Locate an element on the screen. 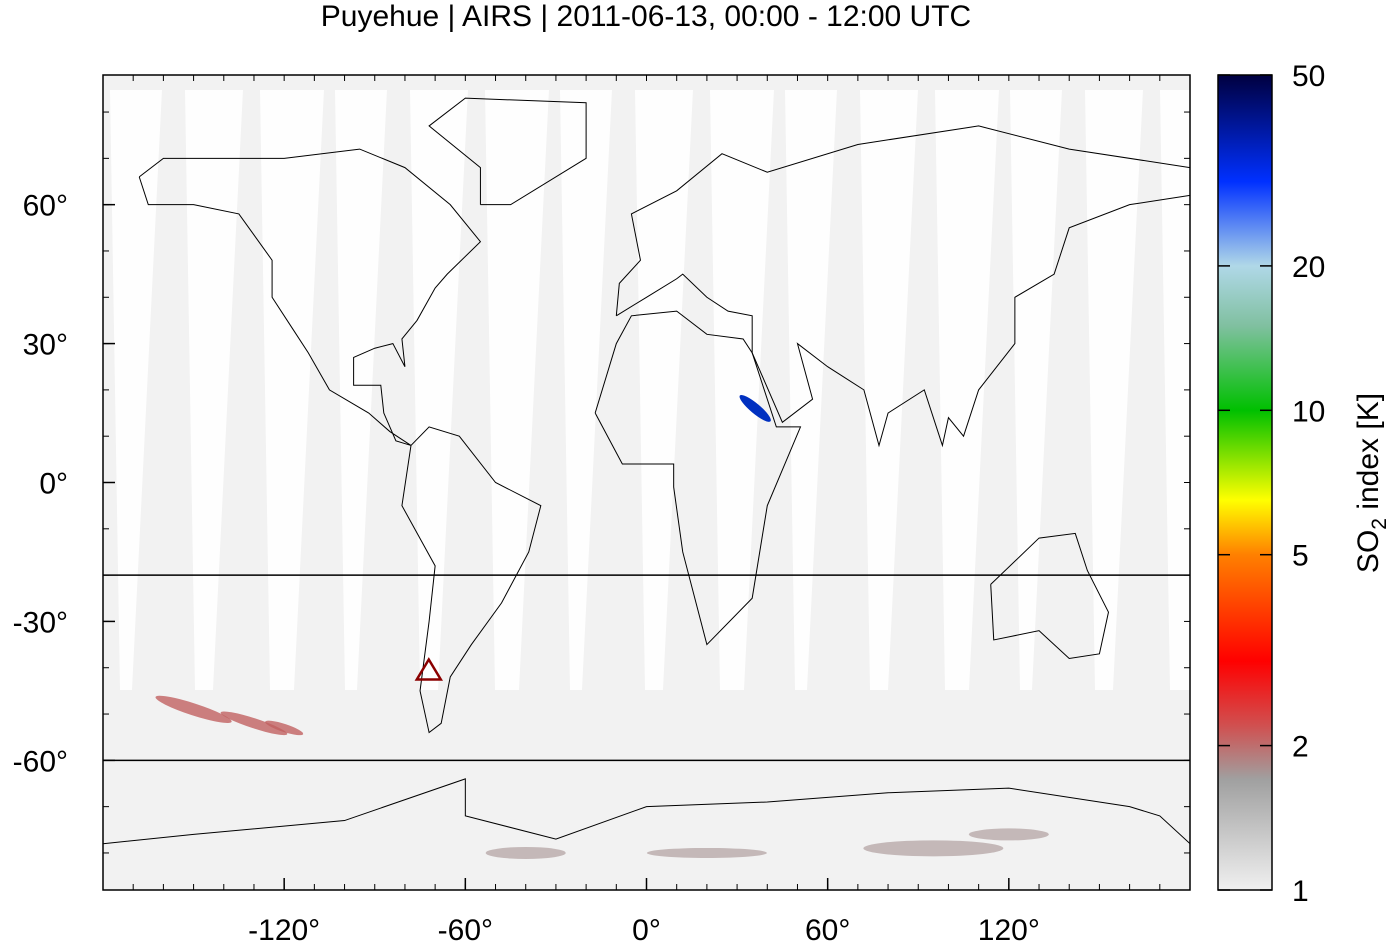 The image size is (1388, 950). y-tick-label: 0° is located at coordinates (53, 484).